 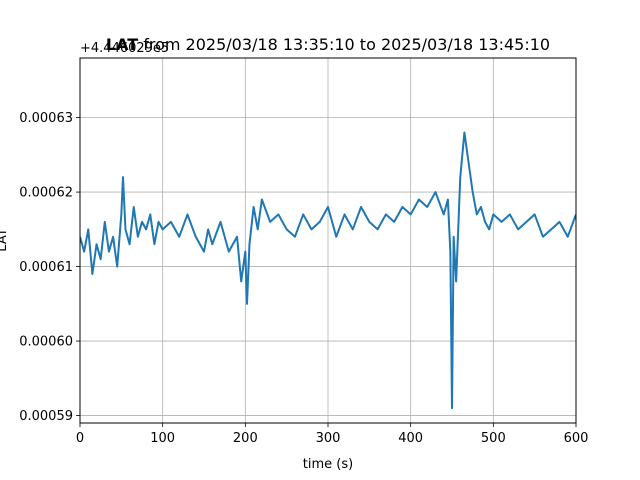 What do you see at coordinates (46, 118) in the screenshot?
I see `y-tick-label: 0.00063` at bounding box center [46, 118].